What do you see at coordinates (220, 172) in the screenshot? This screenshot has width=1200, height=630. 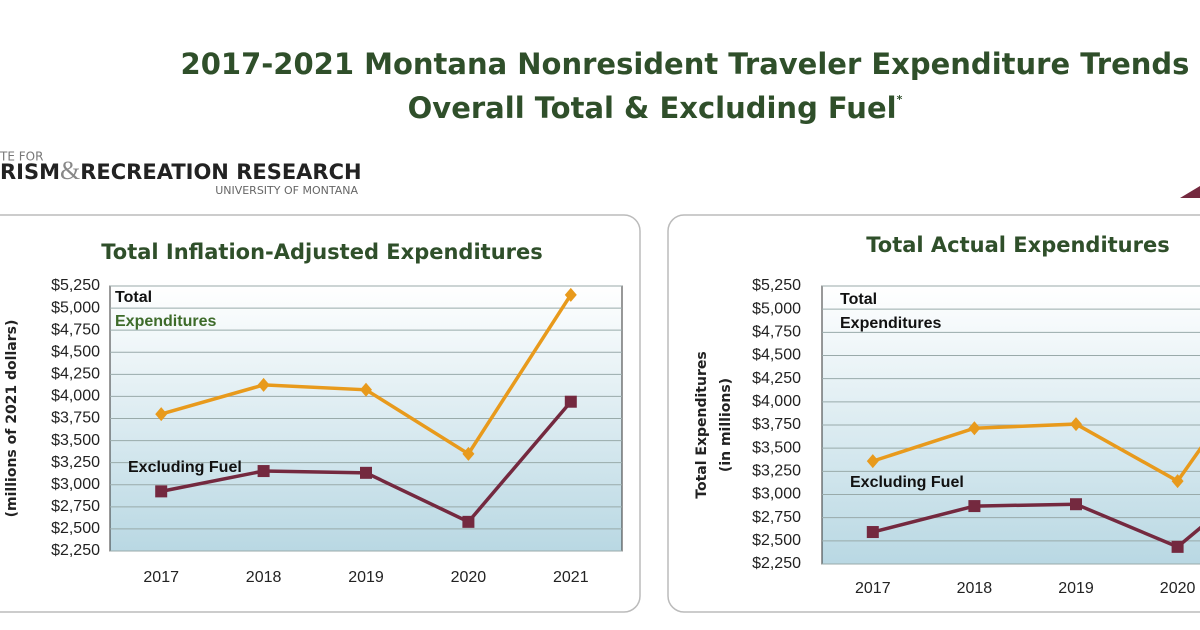 I see `logo-part: RECREATION RESEARCH` at bounding box center [220, 172].